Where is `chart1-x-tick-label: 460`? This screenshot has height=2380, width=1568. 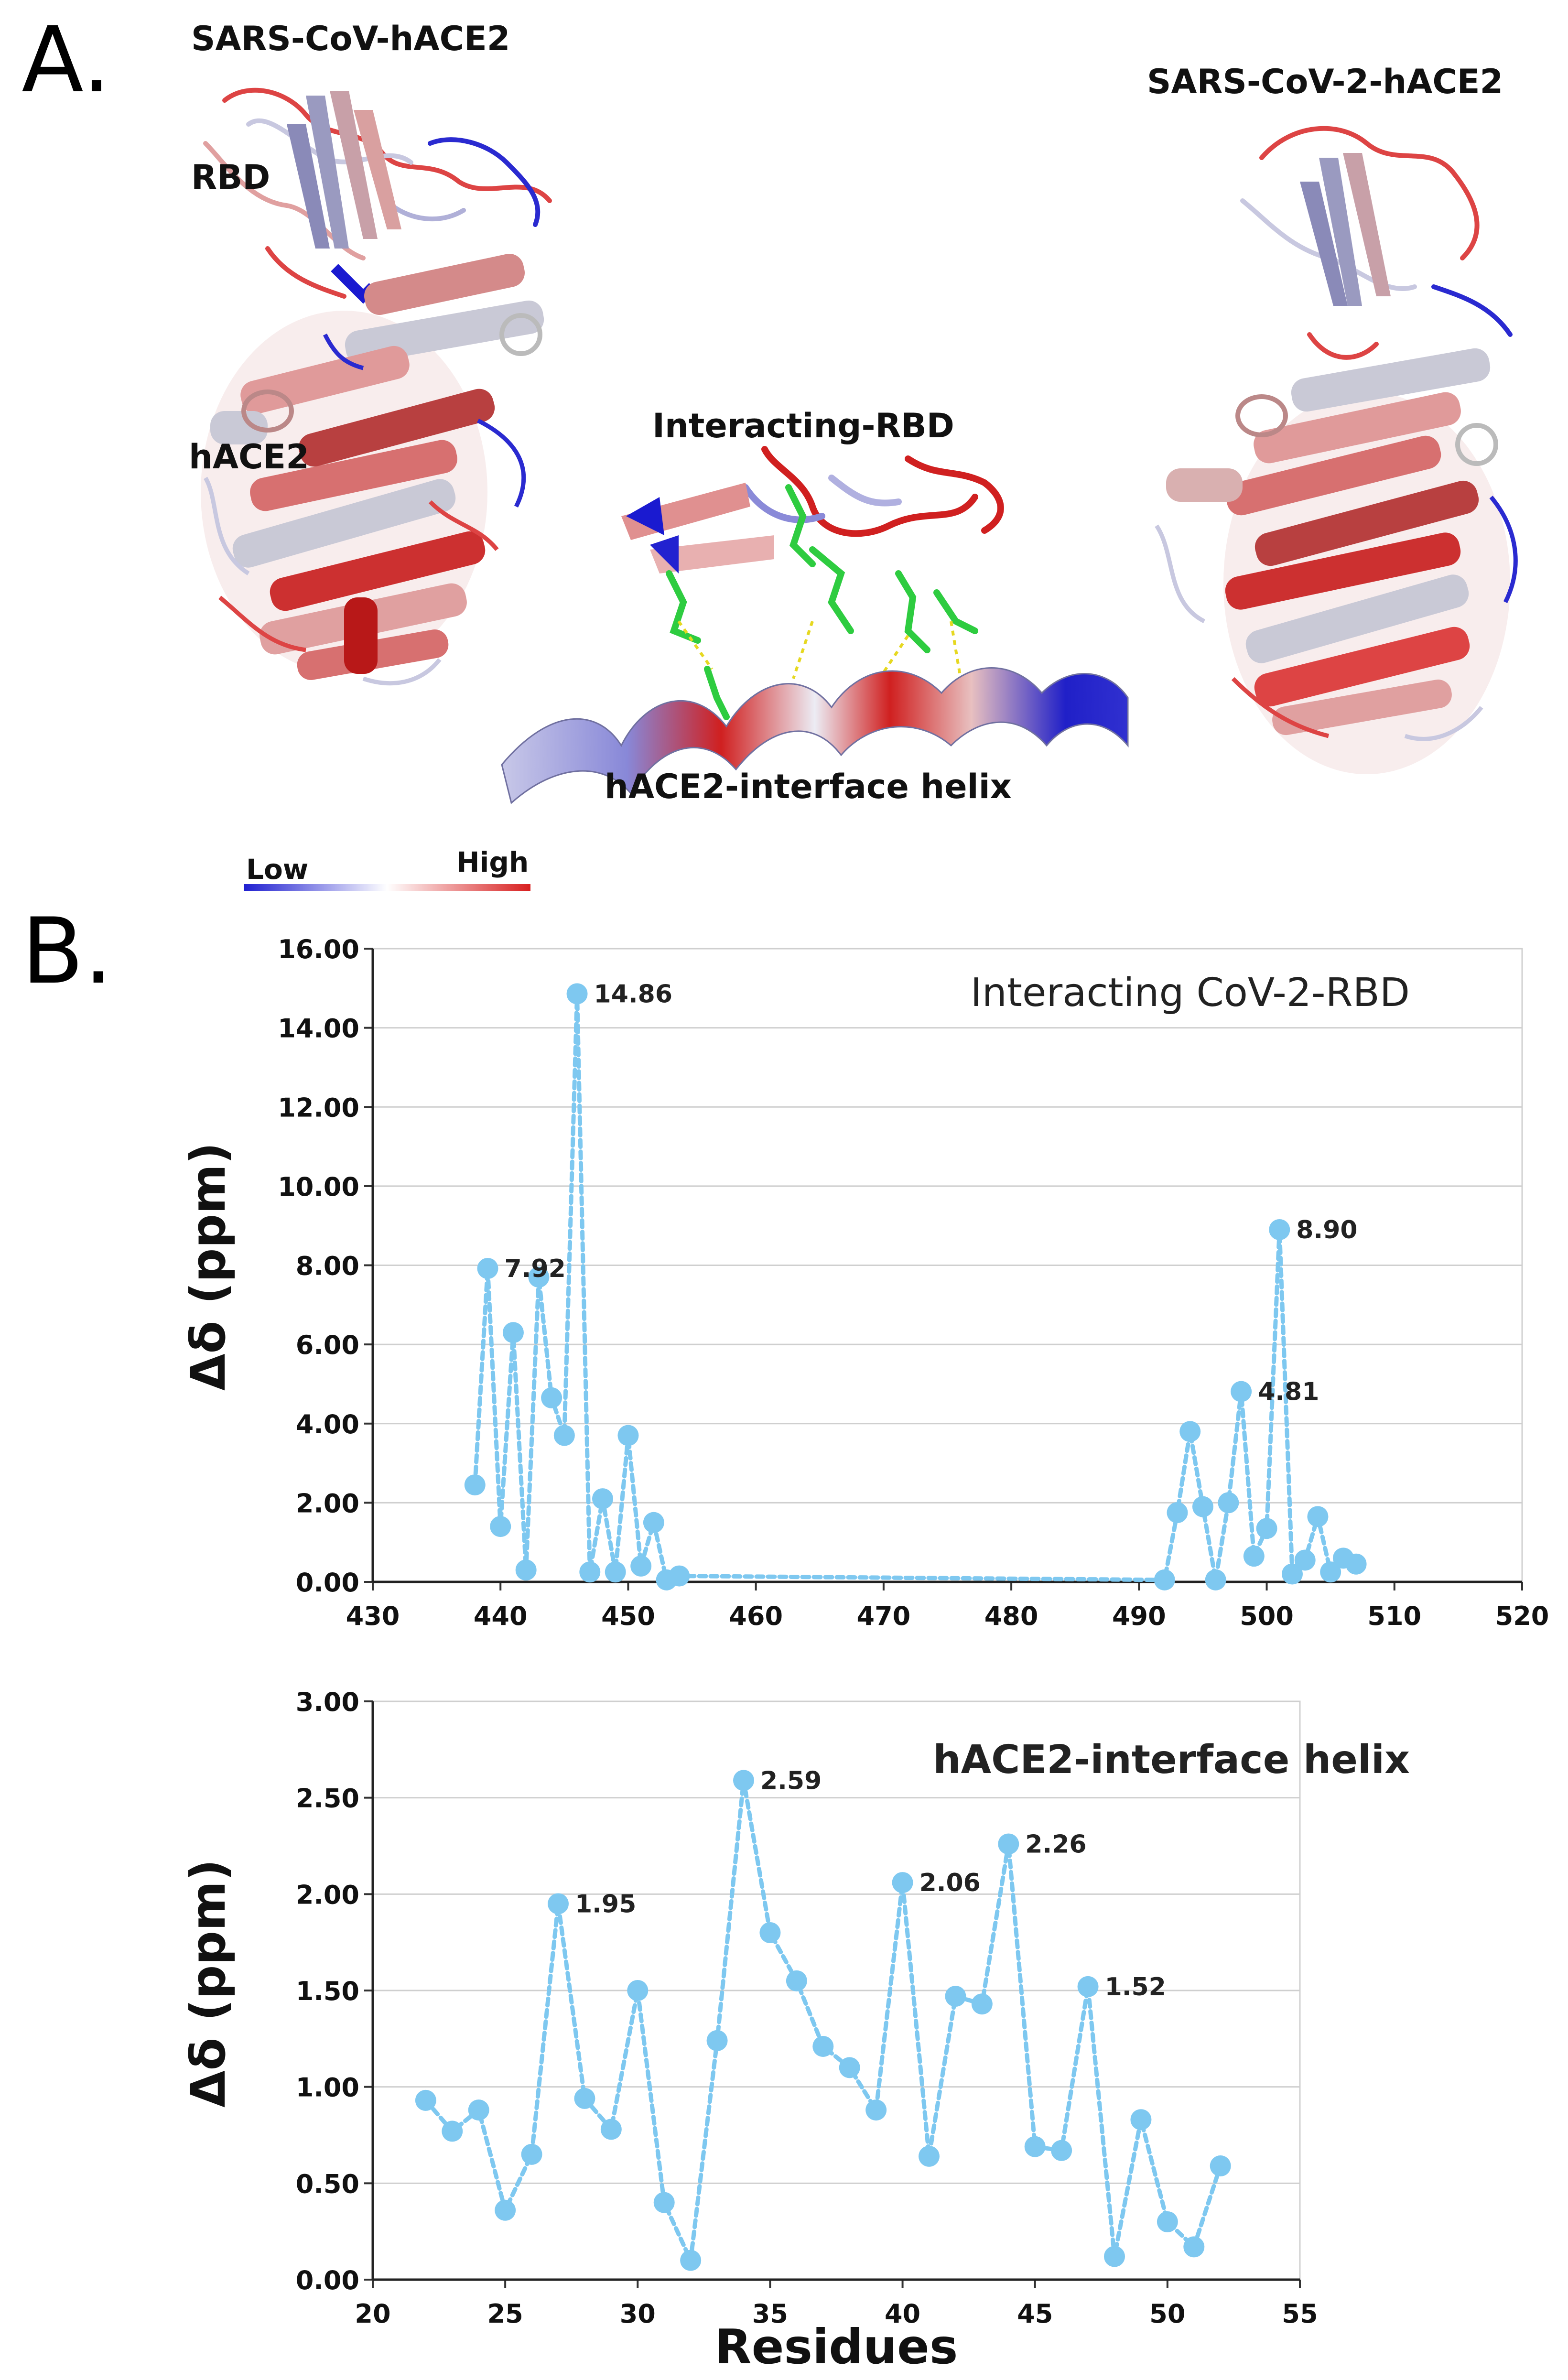
chart1-x-tick-label: 460 is located at coordinates (756, 1616).